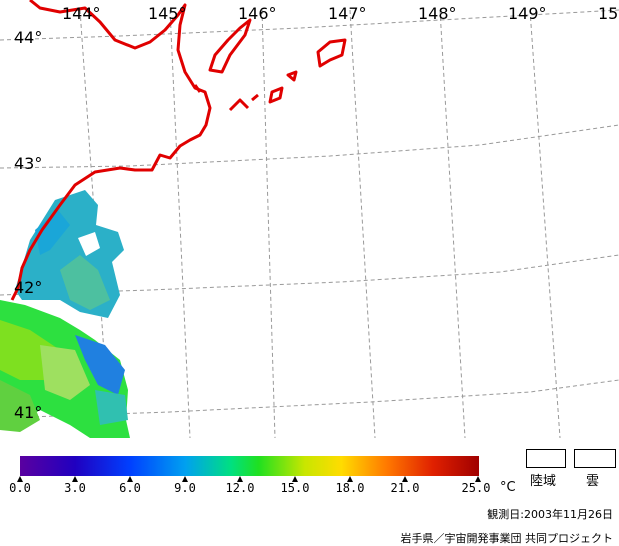  I want to click on lon-label-149: 149°, so click(527, 13).